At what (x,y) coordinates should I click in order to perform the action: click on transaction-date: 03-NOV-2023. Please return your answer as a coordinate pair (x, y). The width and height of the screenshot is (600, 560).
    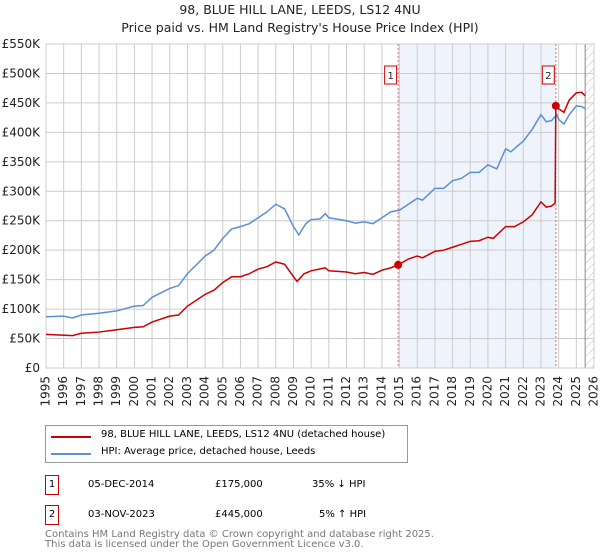
    Looking at the image, I should click on (121, 514).